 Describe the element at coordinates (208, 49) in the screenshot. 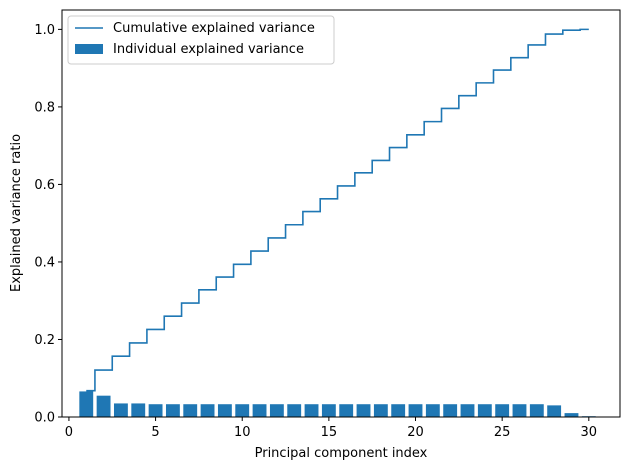

I see `legend-label-individual: Individual explained variance` at that location.